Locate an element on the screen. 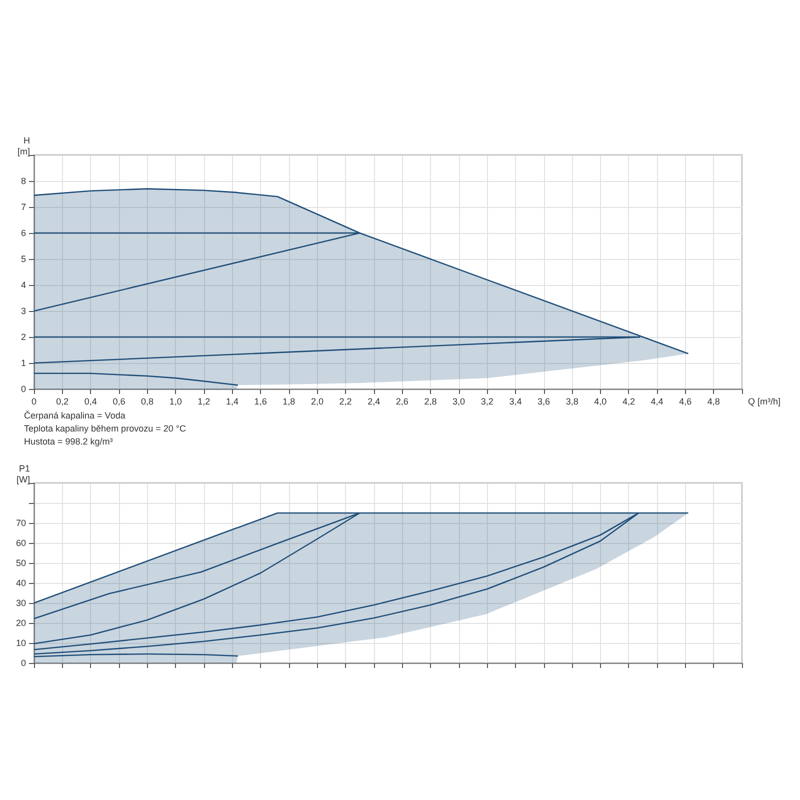 The height and width of the screenshot is (800, 800). x-tick-label: 1,0 is located at coordinates (175, 401).